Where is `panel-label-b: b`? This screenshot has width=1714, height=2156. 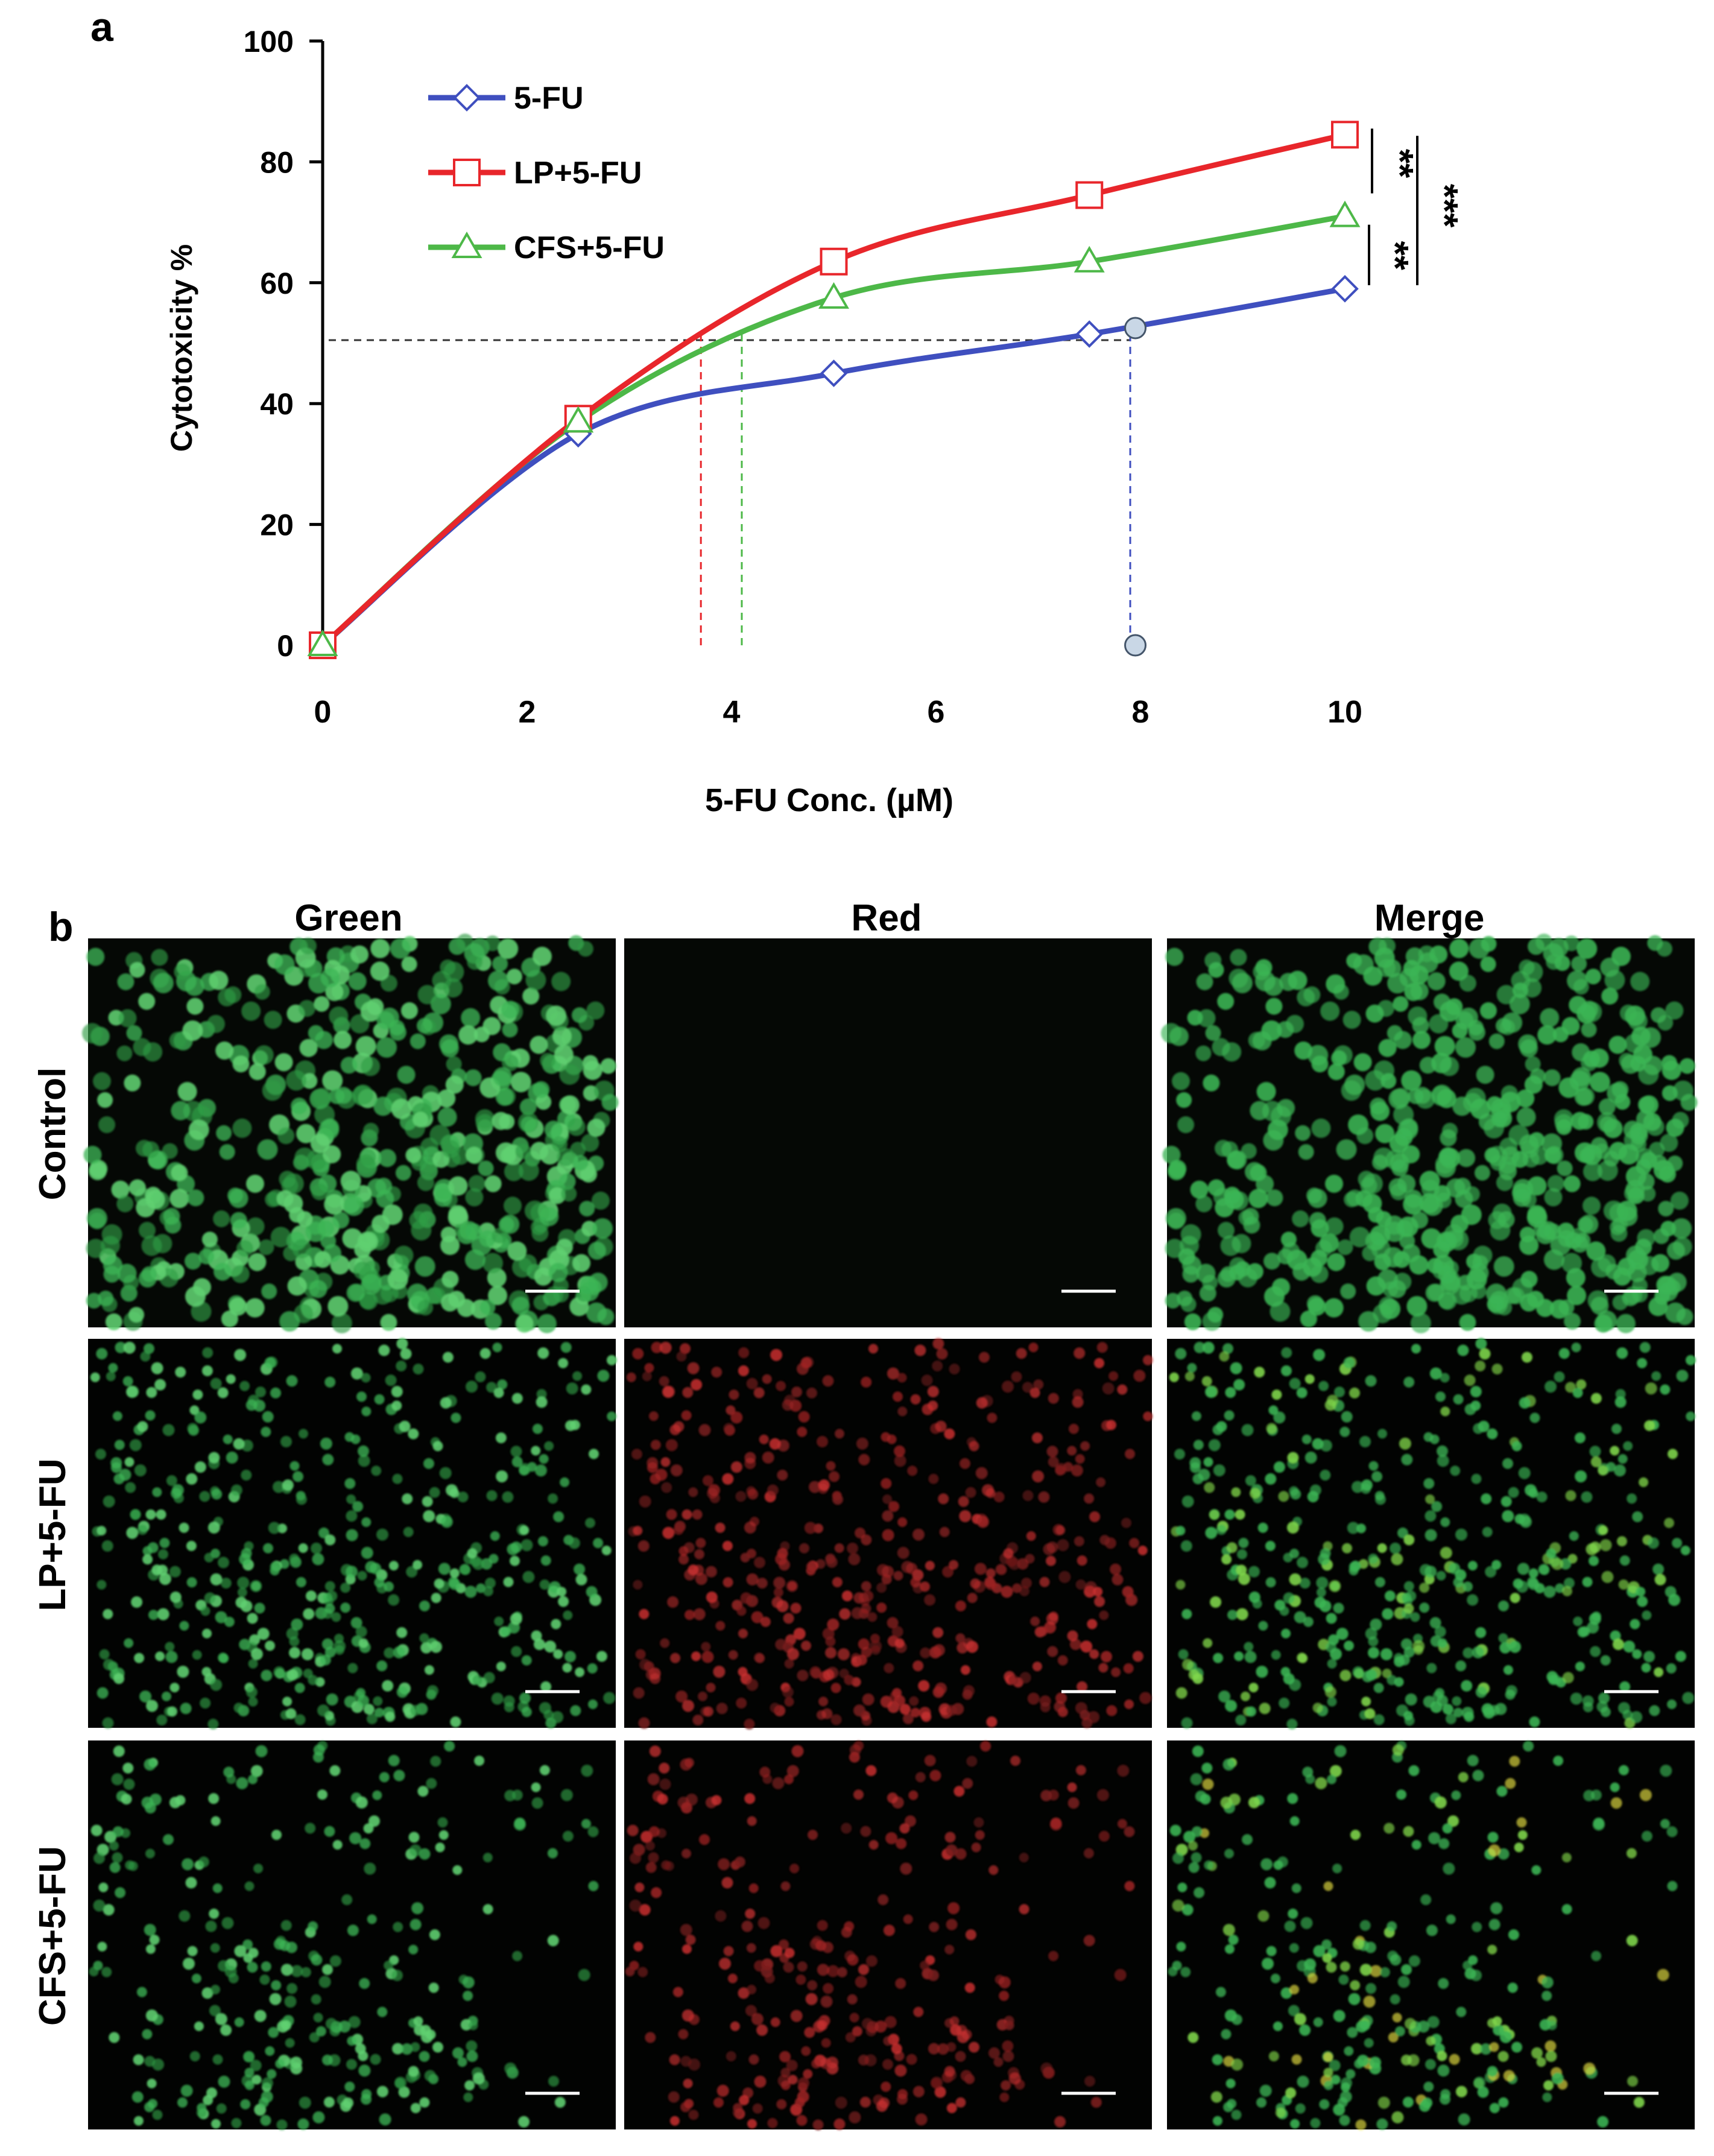 panel-label-b: b is located at coordinates (61, 927).